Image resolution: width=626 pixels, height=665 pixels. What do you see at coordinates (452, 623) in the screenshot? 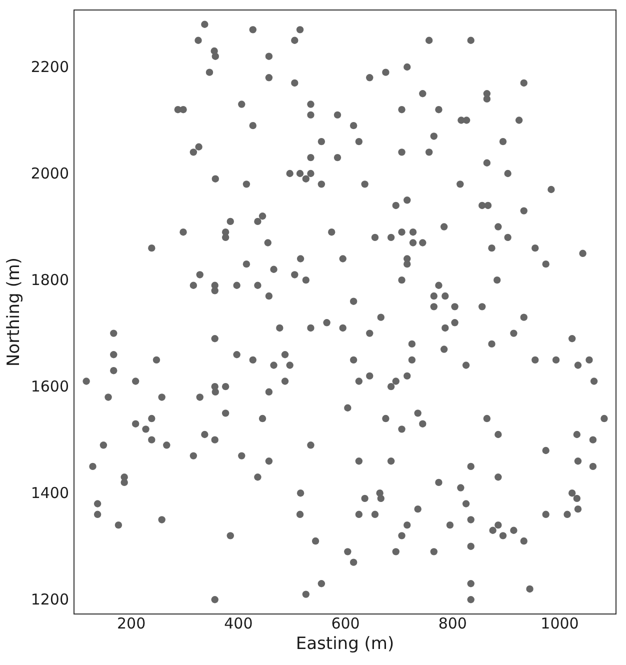
I see `x-tick-label: 800` at bounding box center [452, 623].